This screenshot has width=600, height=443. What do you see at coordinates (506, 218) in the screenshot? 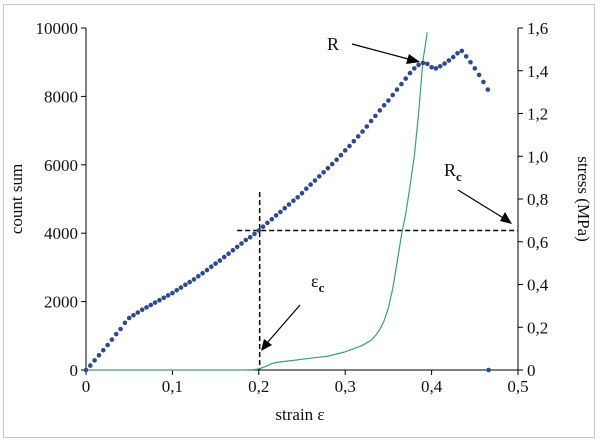
I see `annotation-Rc-arrowhead` at bounding box center [506, 218].